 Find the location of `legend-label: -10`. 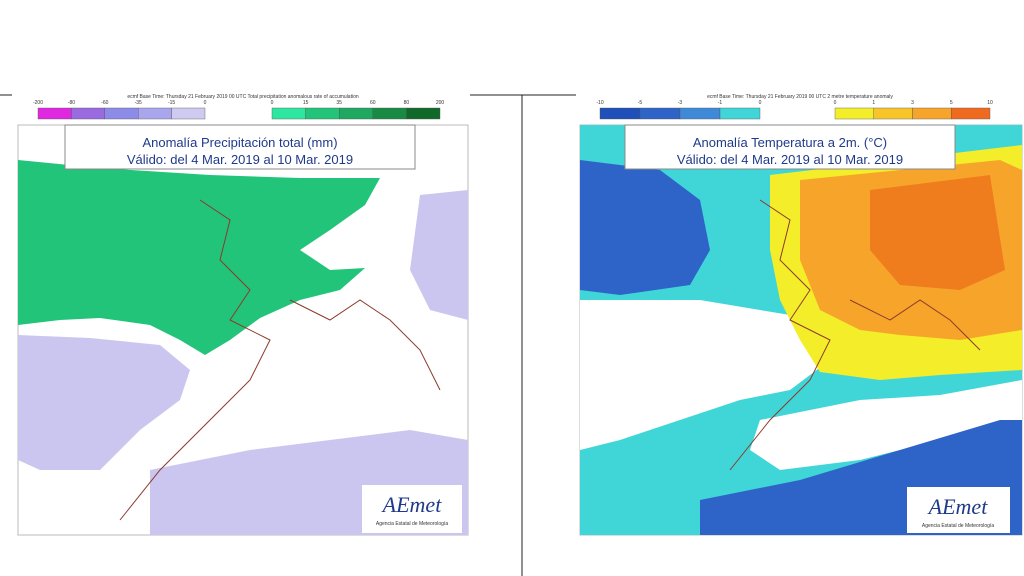

legend-label: -10 is located at coordinates (599, 103).